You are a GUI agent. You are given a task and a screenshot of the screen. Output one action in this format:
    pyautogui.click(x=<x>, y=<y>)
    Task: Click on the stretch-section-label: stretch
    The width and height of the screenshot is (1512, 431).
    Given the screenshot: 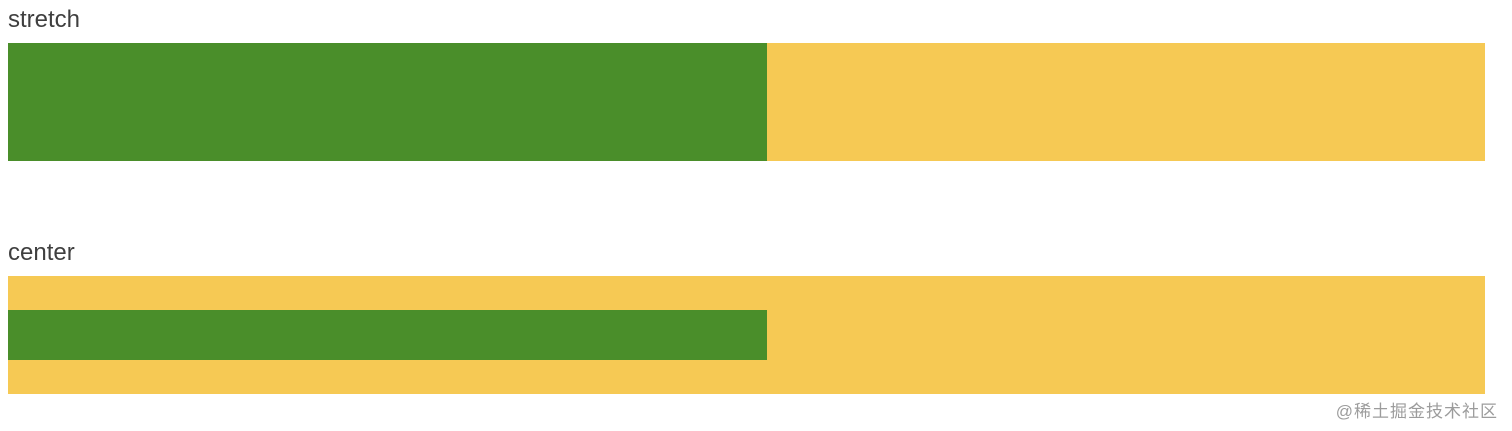 What is the action you would take?
    pyautogui.click(x=44, y=19)
    